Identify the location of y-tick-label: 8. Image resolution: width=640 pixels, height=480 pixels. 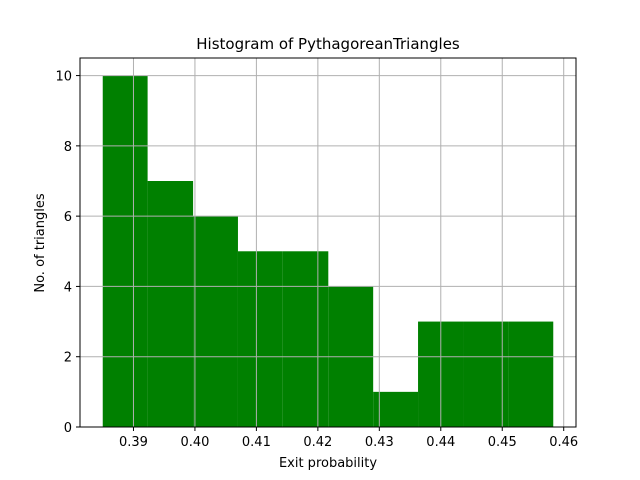
(68, 147).